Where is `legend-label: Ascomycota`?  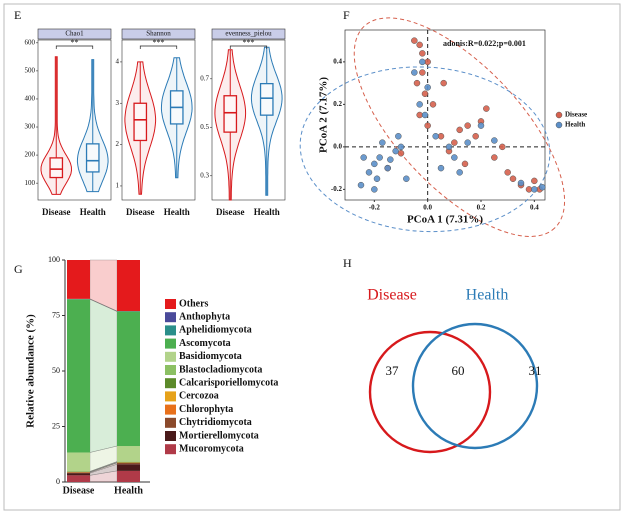 legend-label: Ascomycota is located at coordinates (205, 343).